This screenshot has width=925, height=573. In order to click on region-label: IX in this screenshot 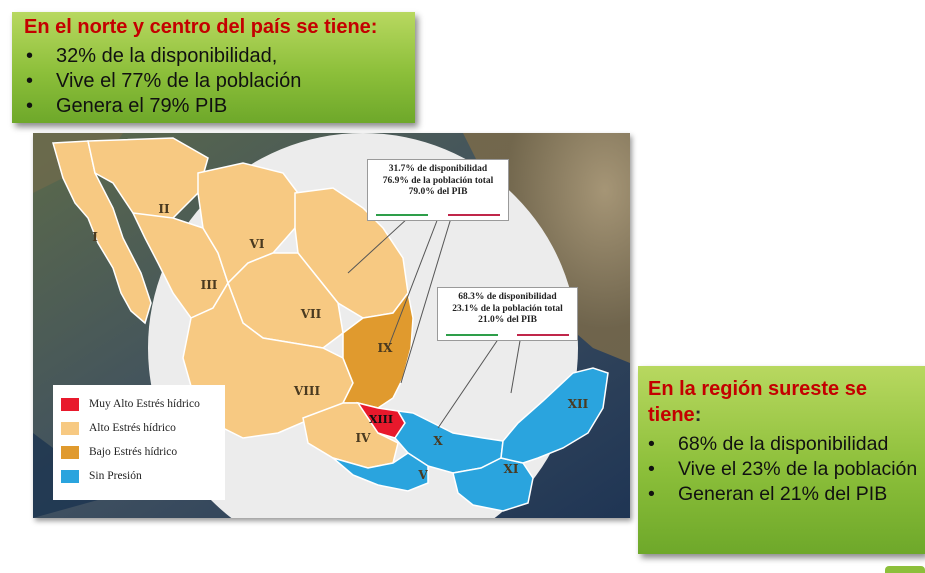, I will do `click(386, 348)`.